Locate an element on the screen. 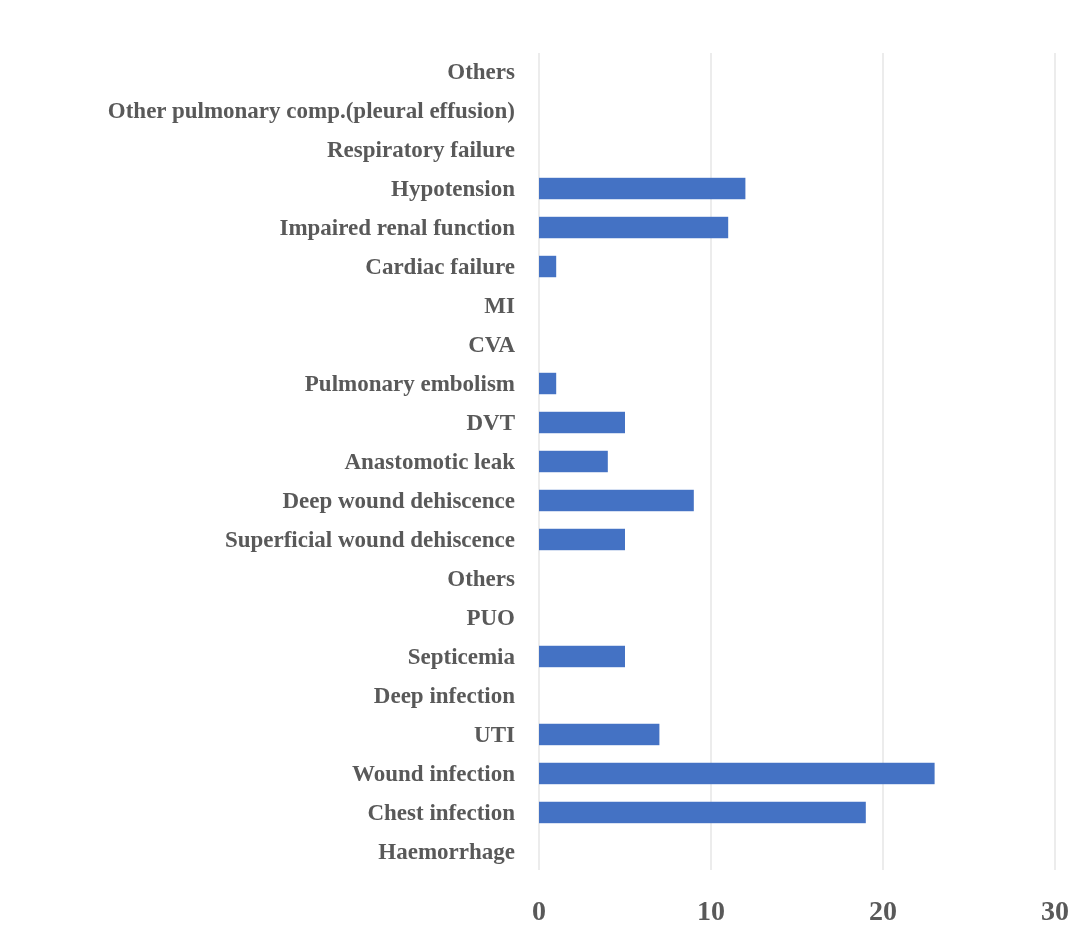 The image size is (1080, 932). y-tick-label: DVT is located at coordinates (490, 422).